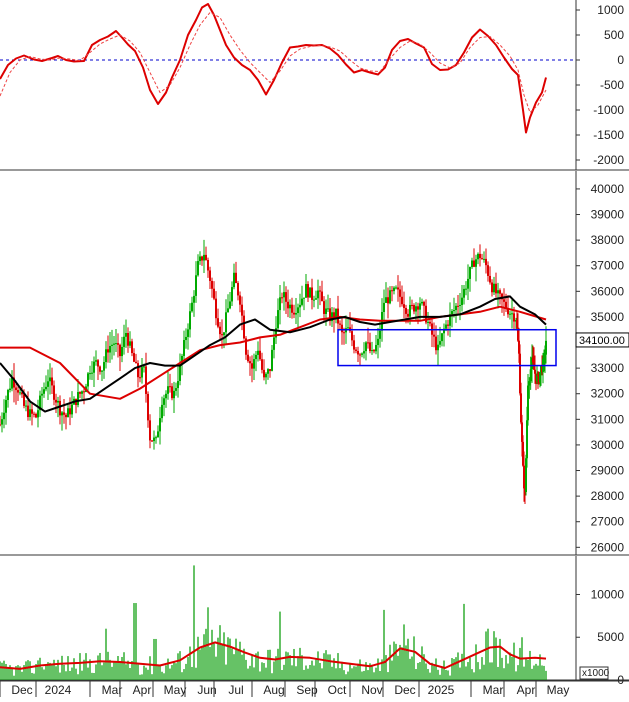 This screenshot has width=629, height=702. I want to click on x-axis-label: May, so click(175, 690).